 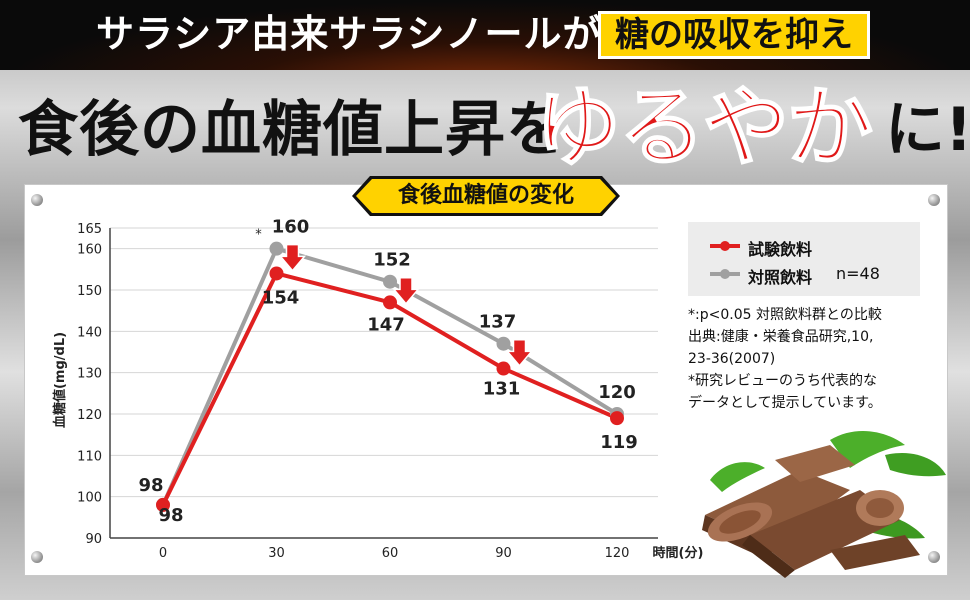 What do you see at coordinates (93, 539) in the screenshot?
I see `y-tick-label: 90` at bounding box center [93, 539].